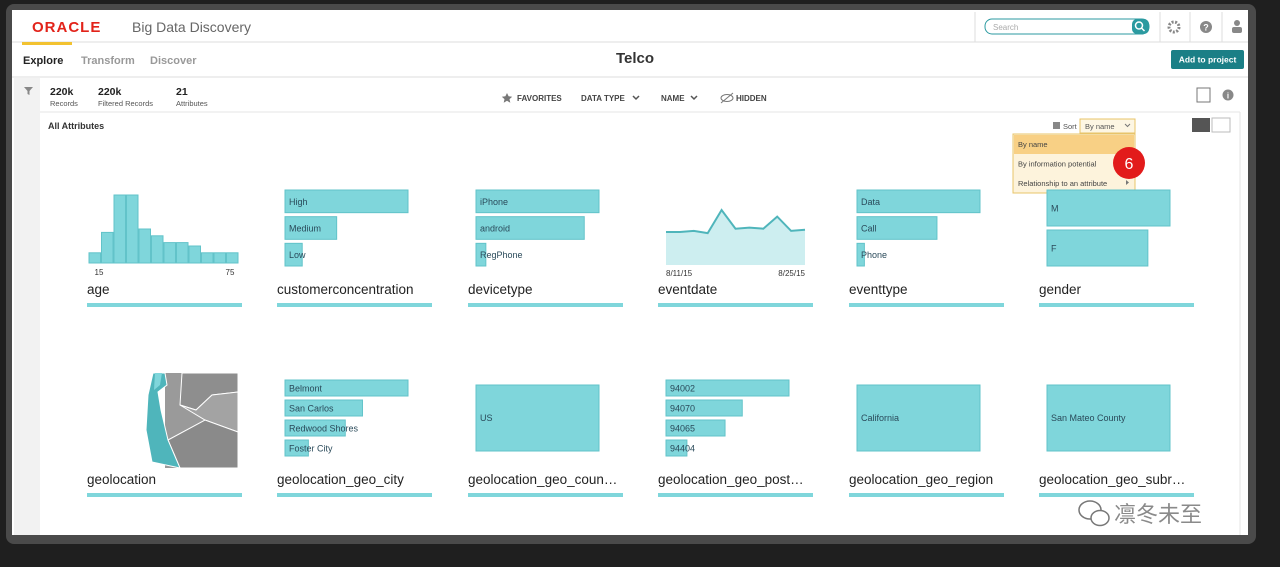 Image resolution: width=1280 pixels, height=567 pixels. Describe the element at coordinates (298, 202) in the screenshot. I see `value-label: High` at that location.